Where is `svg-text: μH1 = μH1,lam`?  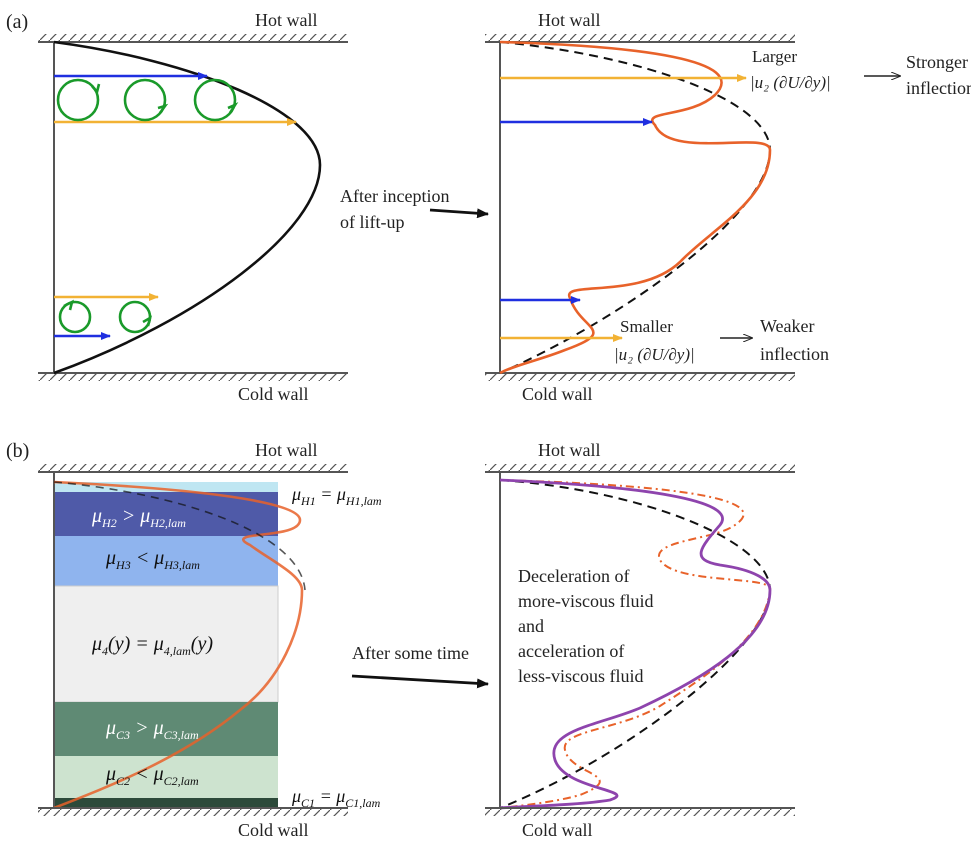
svg-text: μH1 = μH1,lam is located at coordinates (336, 496).